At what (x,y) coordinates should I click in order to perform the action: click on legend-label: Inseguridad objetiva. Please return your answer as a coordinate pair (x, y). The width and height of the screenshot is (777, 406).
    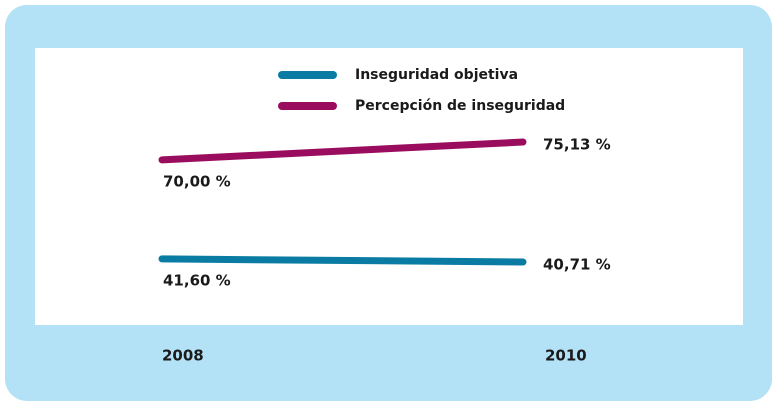
    Looking at the image, I should click on (436, 75).